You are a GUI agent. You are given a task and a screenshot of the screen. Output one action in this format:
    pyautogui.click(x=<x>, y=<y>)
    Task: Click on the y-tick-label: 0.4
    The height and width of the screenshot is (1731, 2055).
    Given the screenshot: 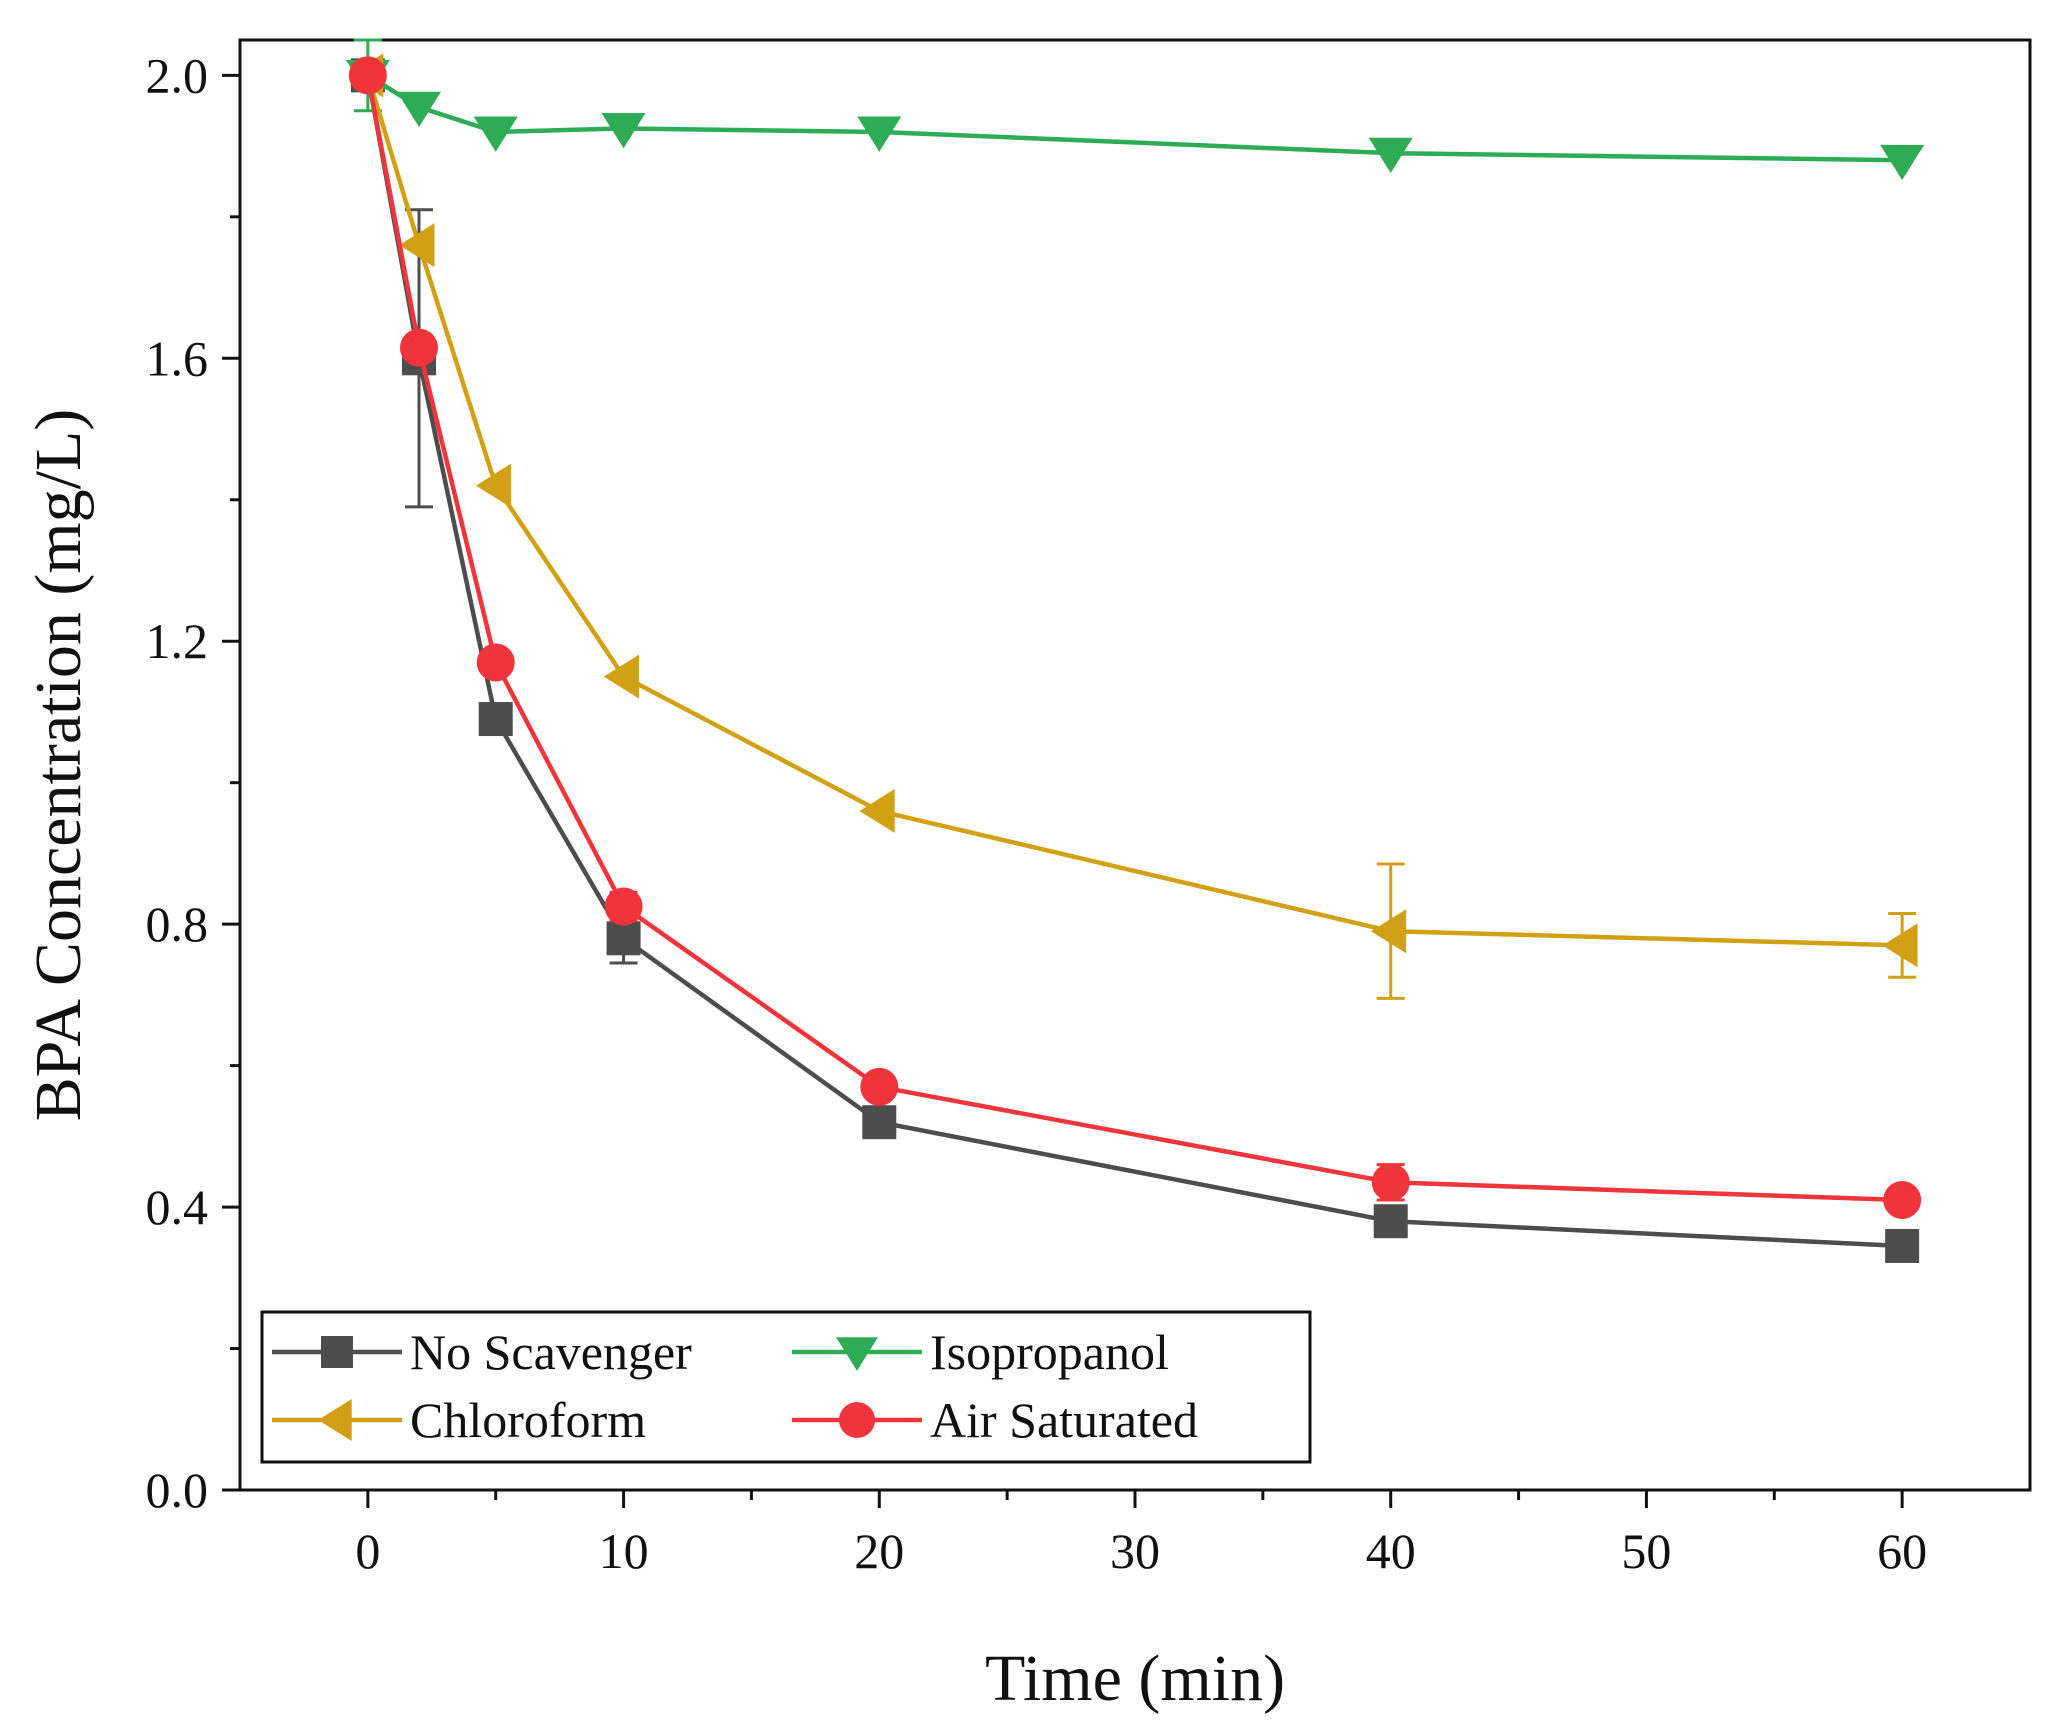 What is the action you would take?
    pyautogui.click(x=177, y=1207)
    